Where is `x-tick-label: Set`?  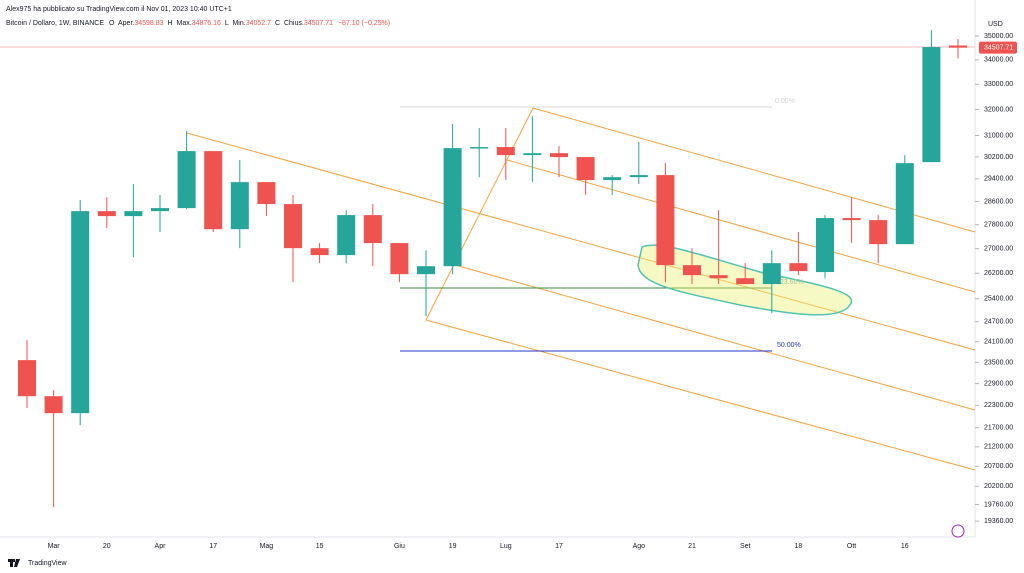
x-tick-label: Set is located at coordinates (745, 546).